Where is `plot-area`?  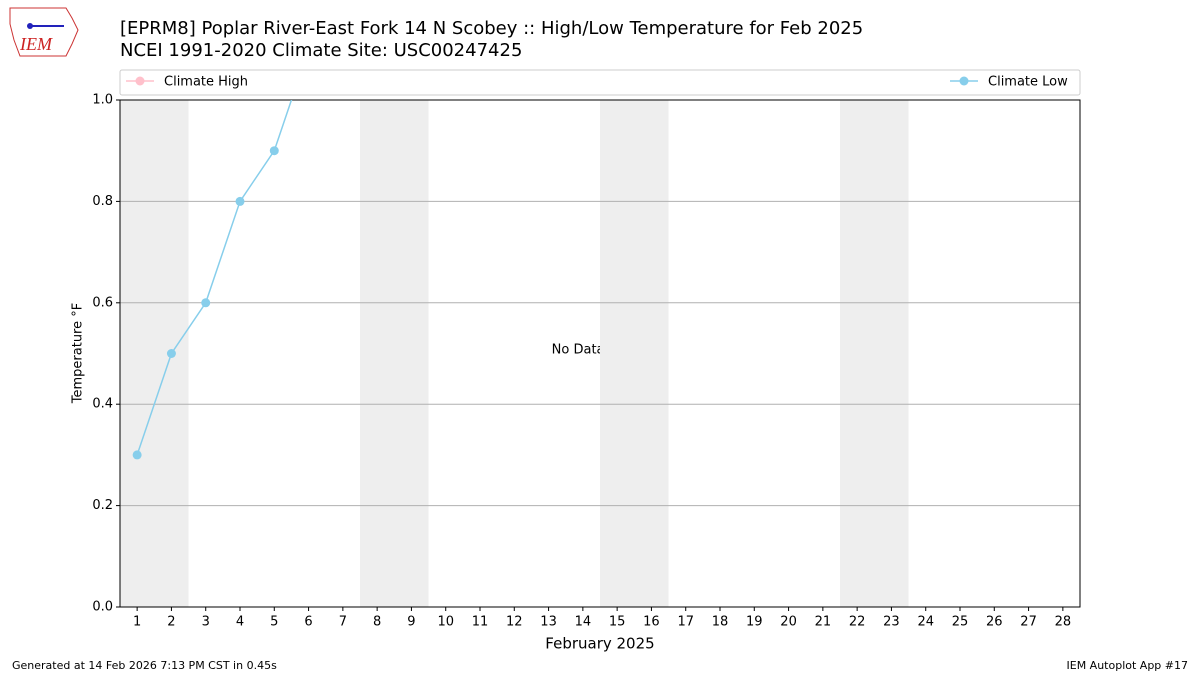 plot-area is located at coordinates (212, 280).